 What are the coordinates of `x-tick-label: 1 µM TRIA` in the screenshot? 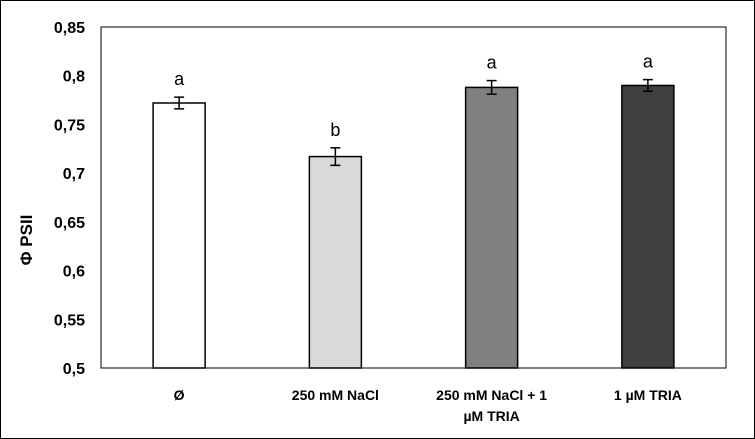 It's located at (648, 395).